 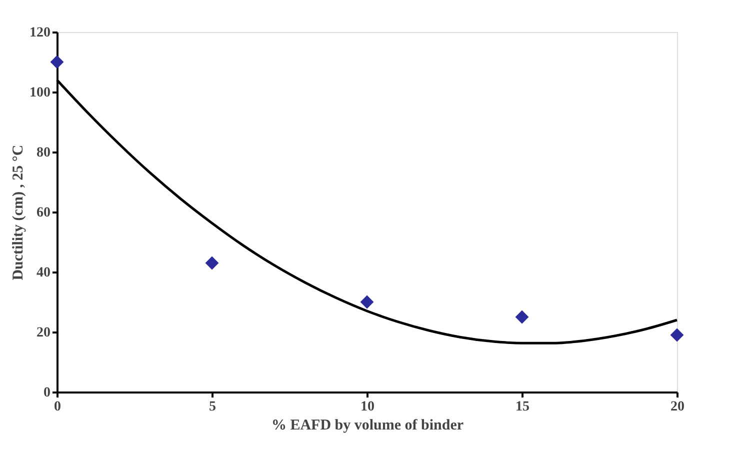 What do you see at coordinates (43, 213) in the screenshot?
I see `y-tick-label: 60` at bounding box center [43, 213].